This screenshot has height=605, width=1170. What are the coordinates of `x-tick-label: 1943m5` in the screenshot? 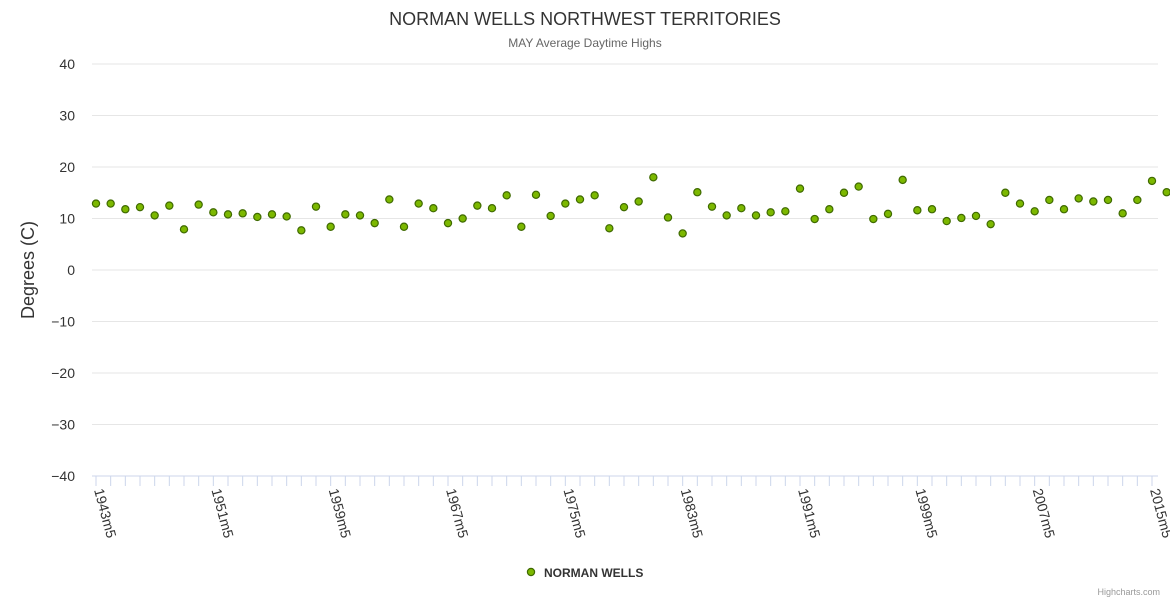 It's located at (105, 513).